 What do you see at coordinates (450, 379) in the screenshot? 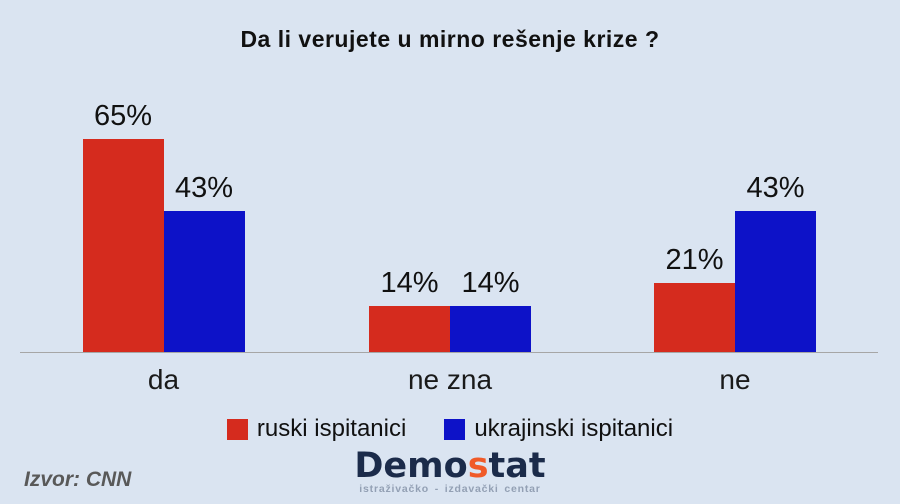
I see `category-label-ne-zna: ne zna` at bounding box center [450, 379].